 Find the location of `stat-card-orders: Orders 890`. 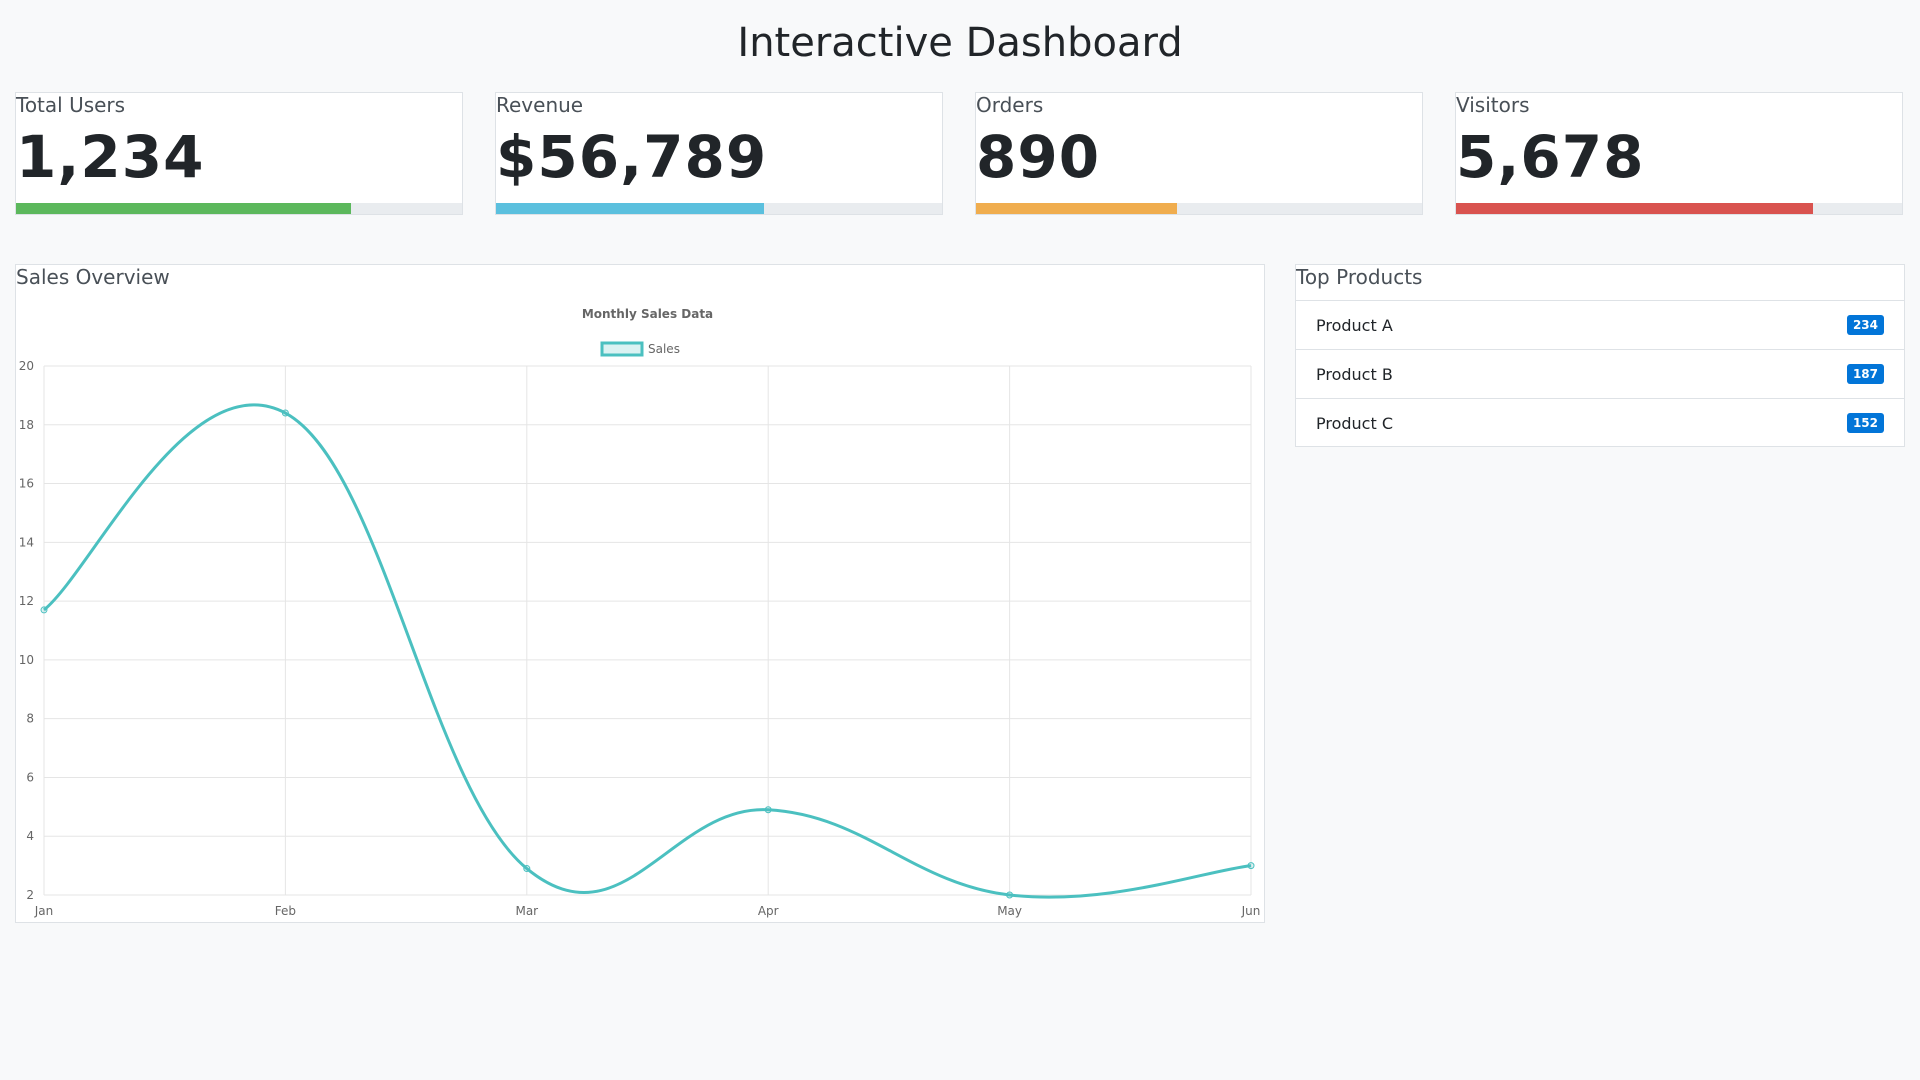

stat-card-orders: Orders 890 is located at coordinates (1199, 153).